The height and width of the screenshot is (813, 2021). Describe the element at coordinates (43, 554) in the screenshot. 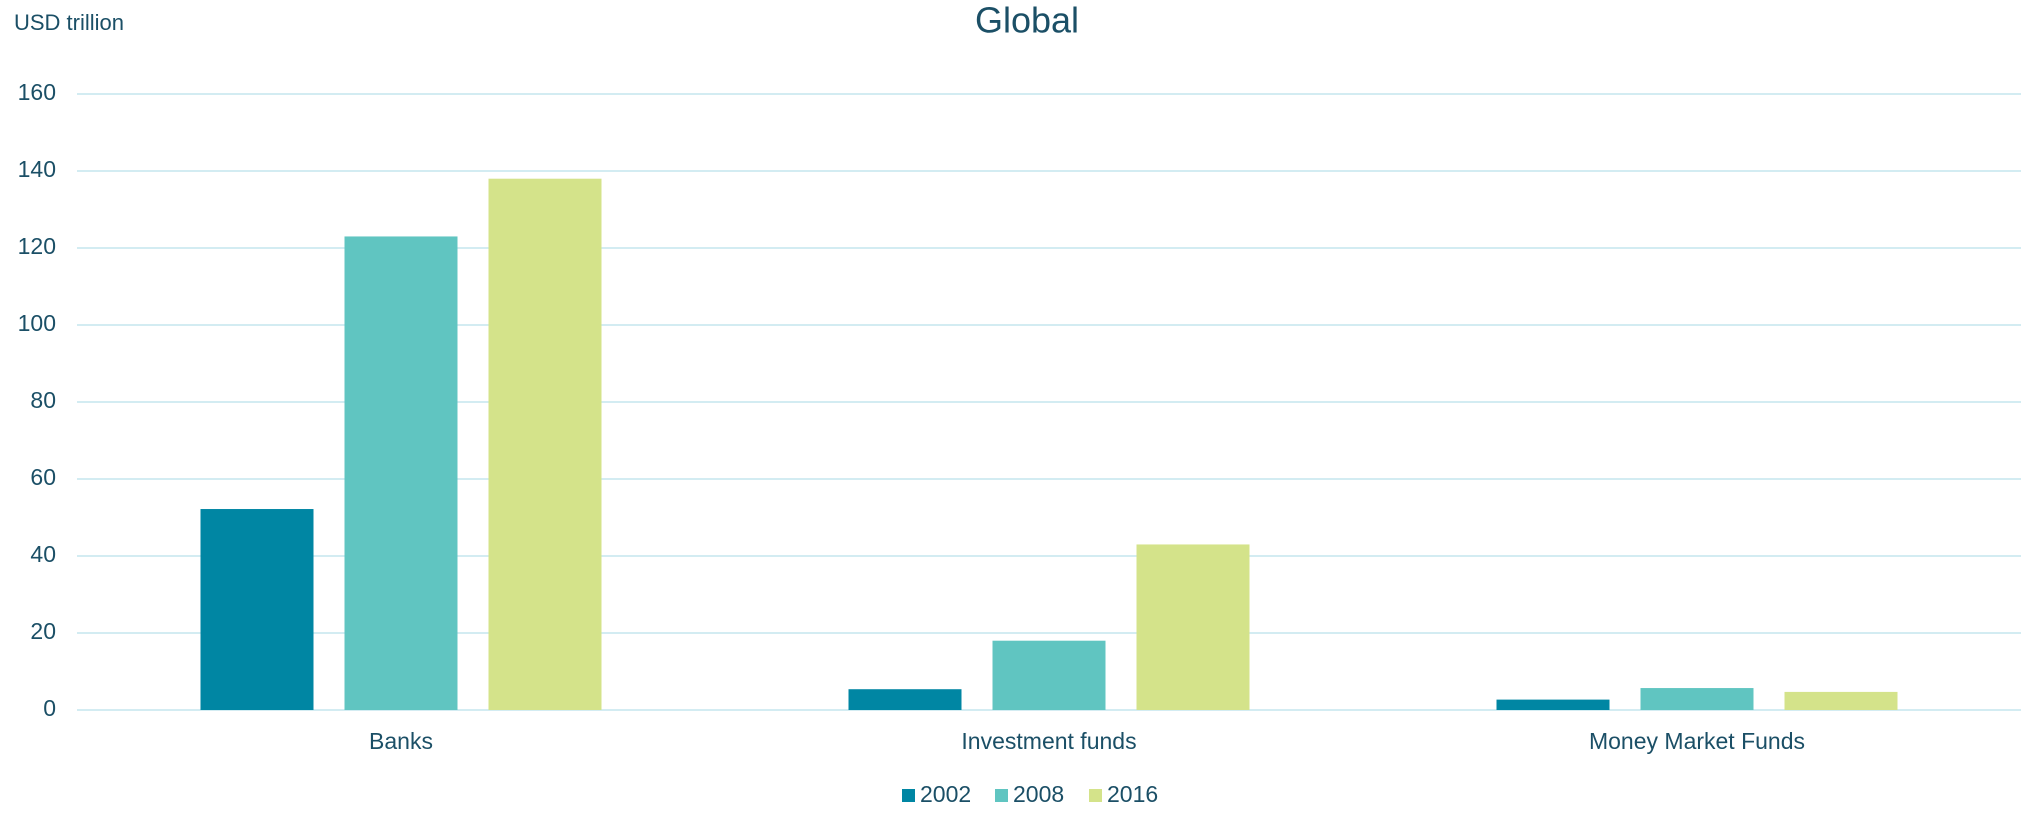

I see `y-tick-label: 40` at that location.